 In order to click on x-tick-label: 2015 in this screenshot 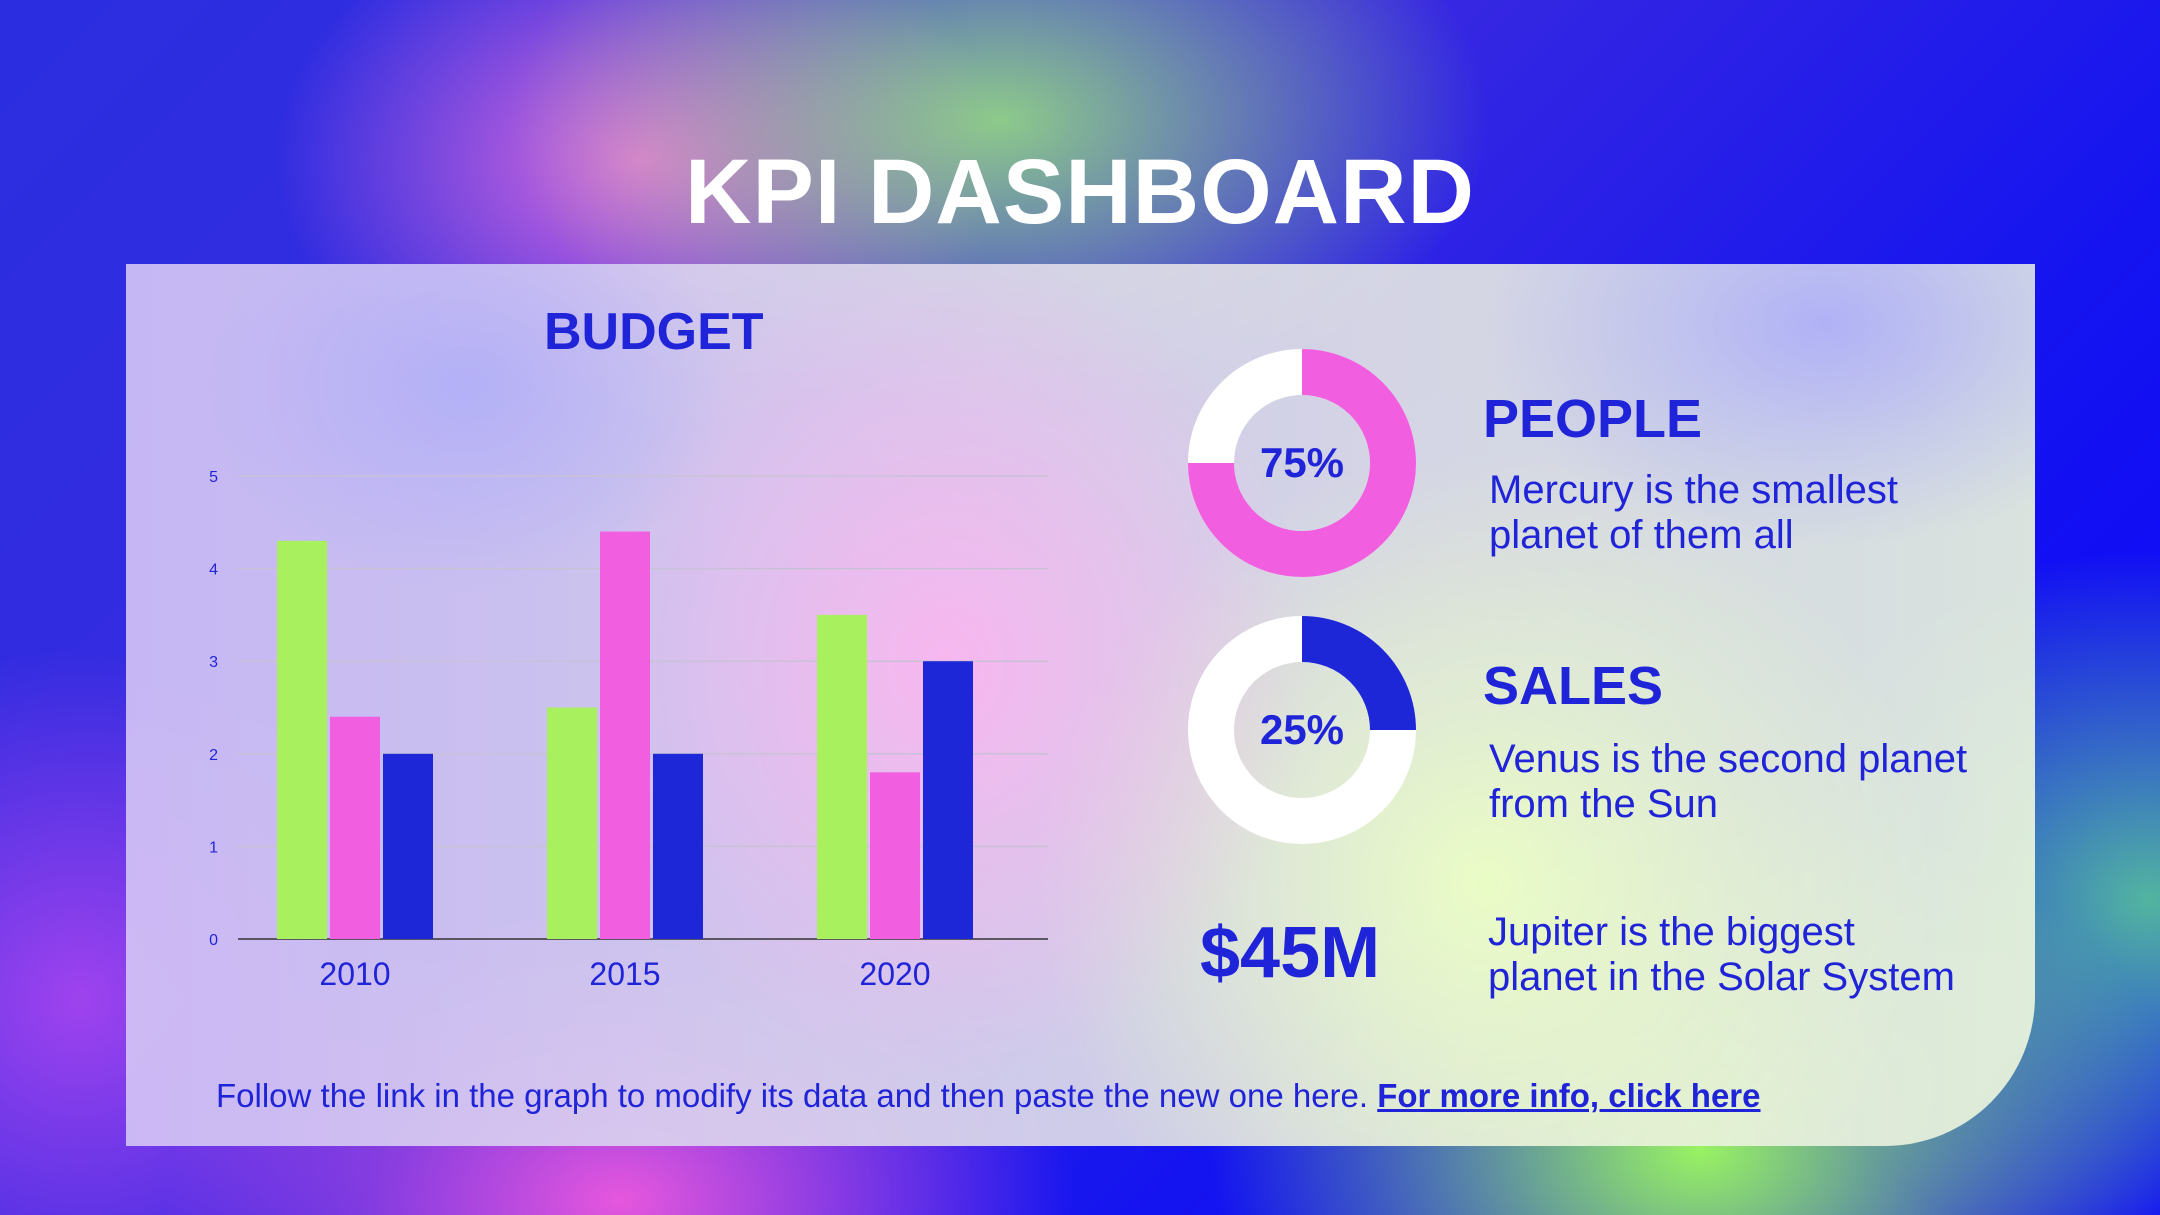, I will do `click(624, 974)`.